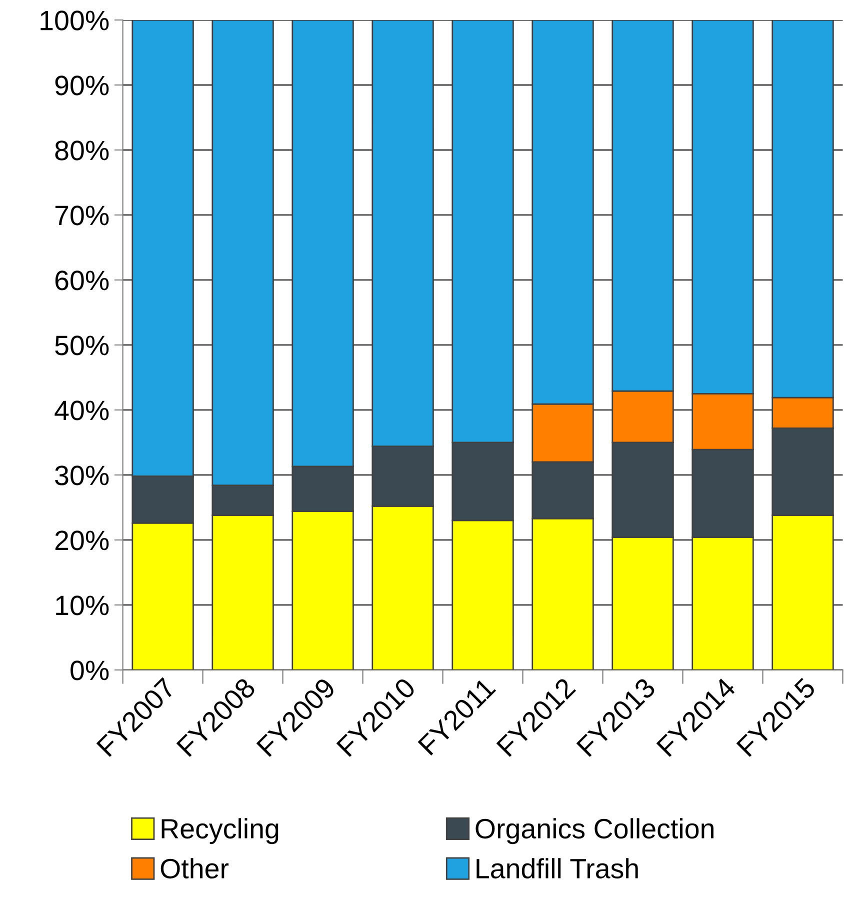  Describe the element at coordinates (82, 606) in the screenshot. I see `y-tick-label: 10%` at that location.